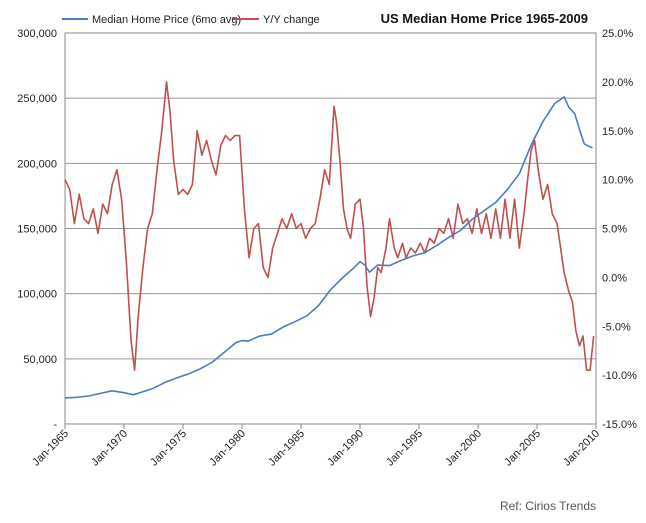 Image resolution: width=646 pixels, height=523 pixels. Describe the element at coordinates (614, 230) in the screenshot. I see `right-tick-label: 5.0%` at that location.